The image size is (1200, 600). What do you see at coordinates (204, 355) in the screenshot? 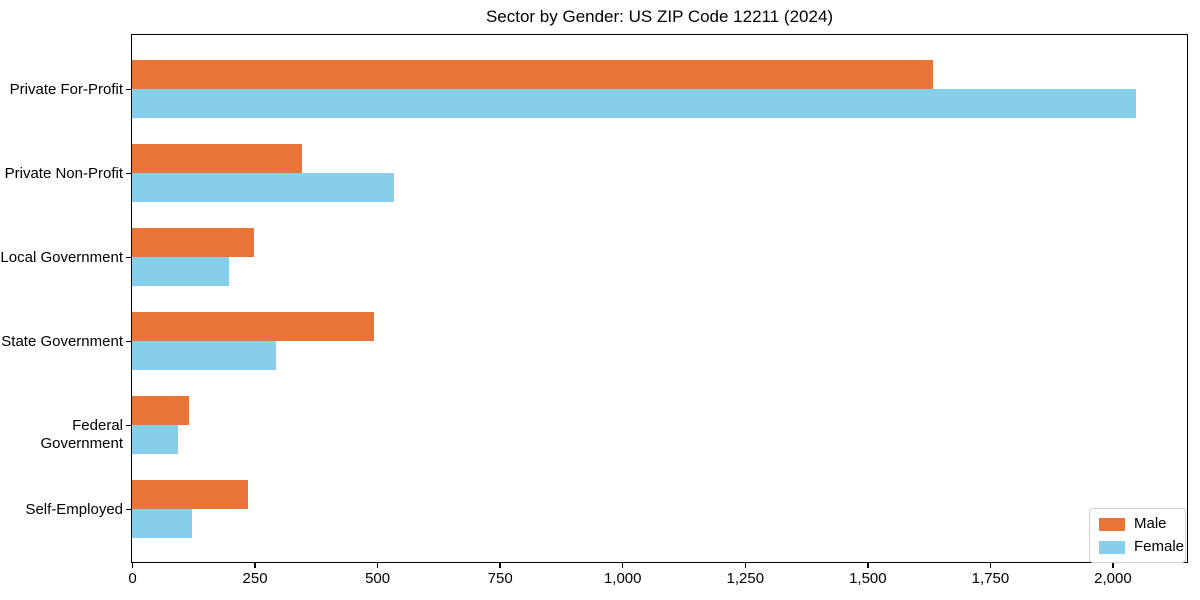
I see `bar-female-state-government` at bounding box center [204, 355].